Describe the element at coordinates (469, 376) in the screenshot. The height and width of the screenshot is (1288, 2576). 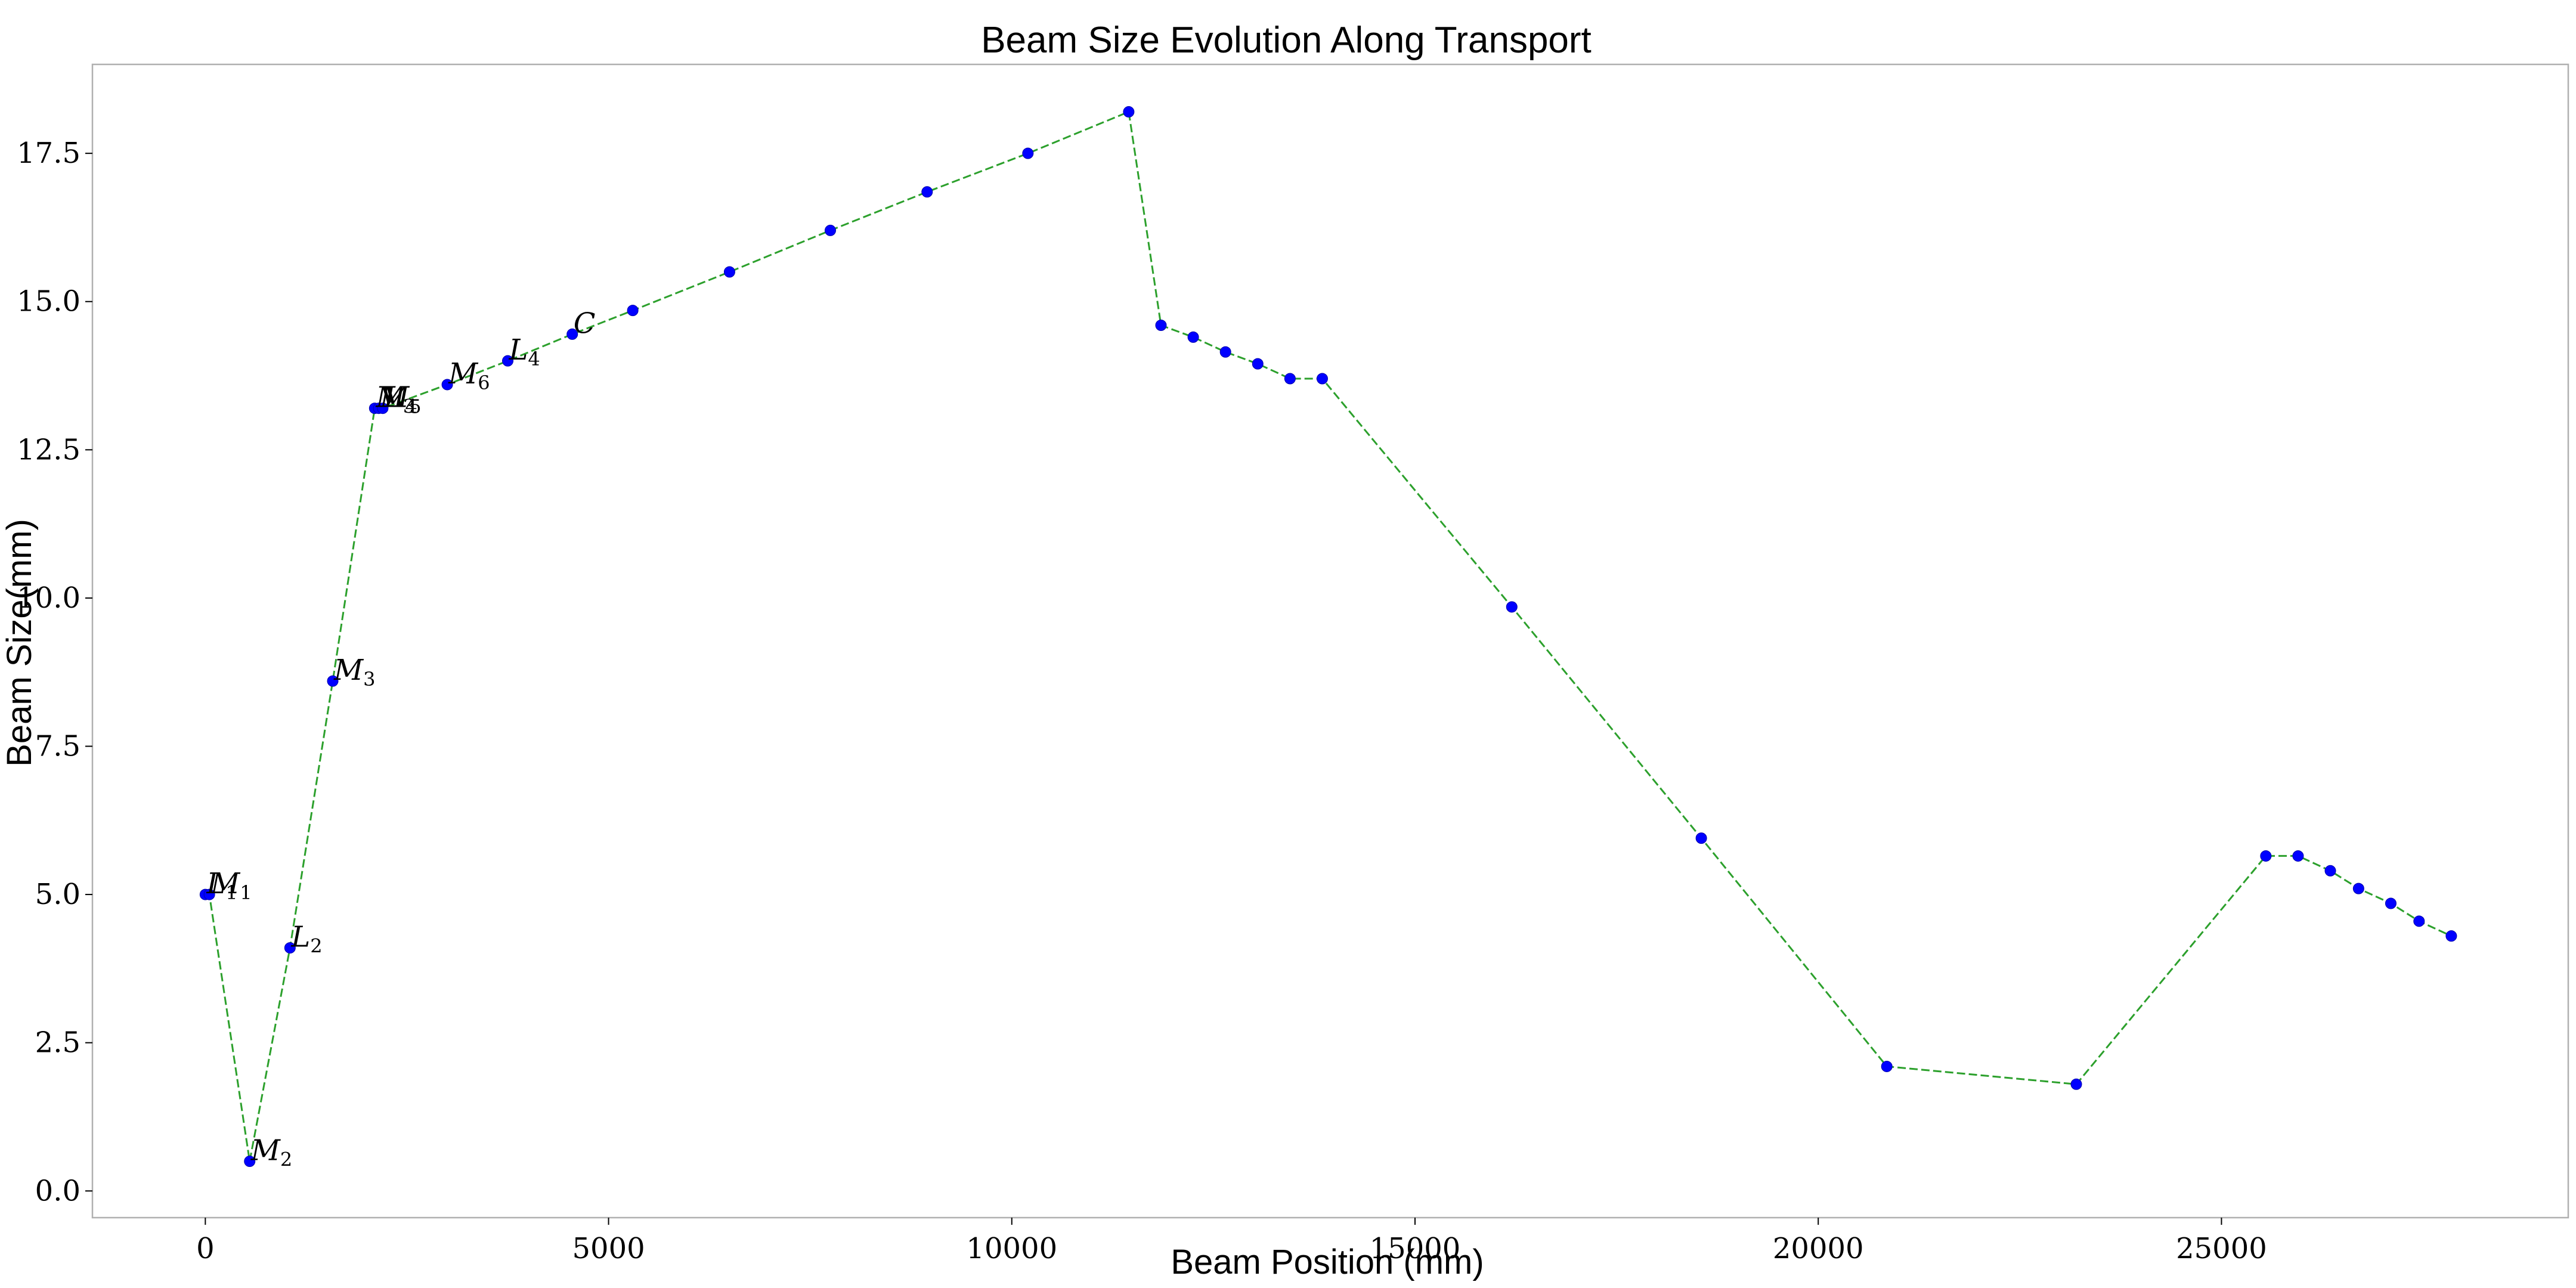
I see `point-annotation: M6` at that location.